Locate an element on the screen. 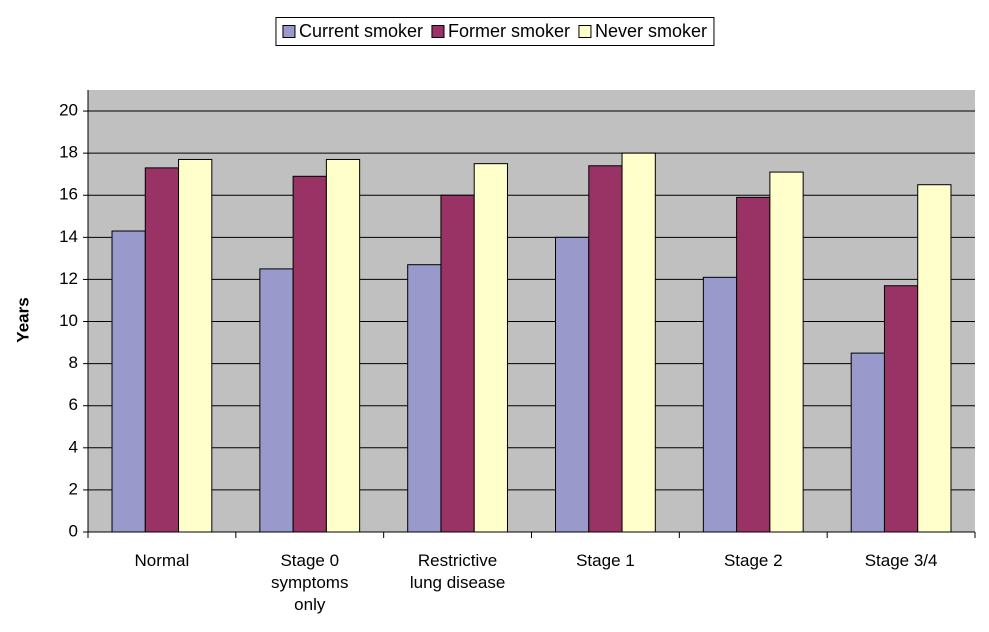 This screenshot has height=632, width=989. legend: Current smoker Former smoker Never smoker is located at coordinates (494, 31).